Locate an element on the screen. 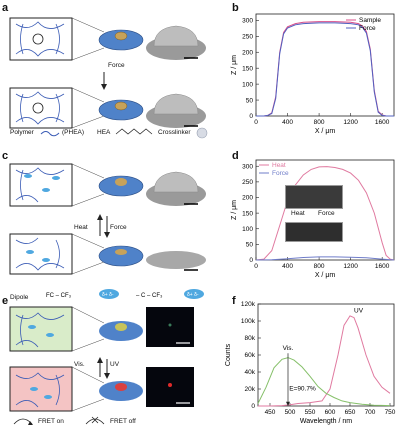  y-axis-label: Counts is located at coordinates (228, 354).